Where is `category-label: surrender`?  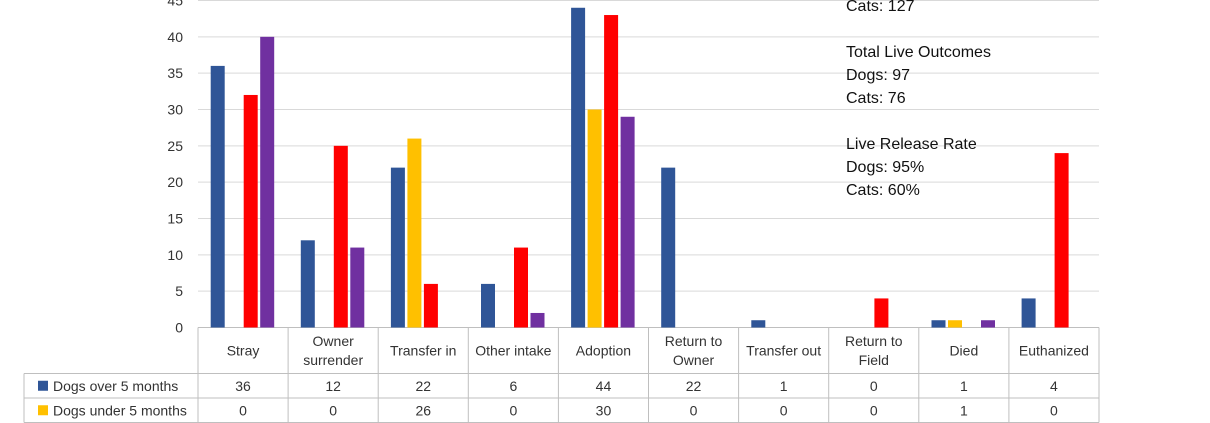
category-label: surrender is located at coordinates (333, 360).